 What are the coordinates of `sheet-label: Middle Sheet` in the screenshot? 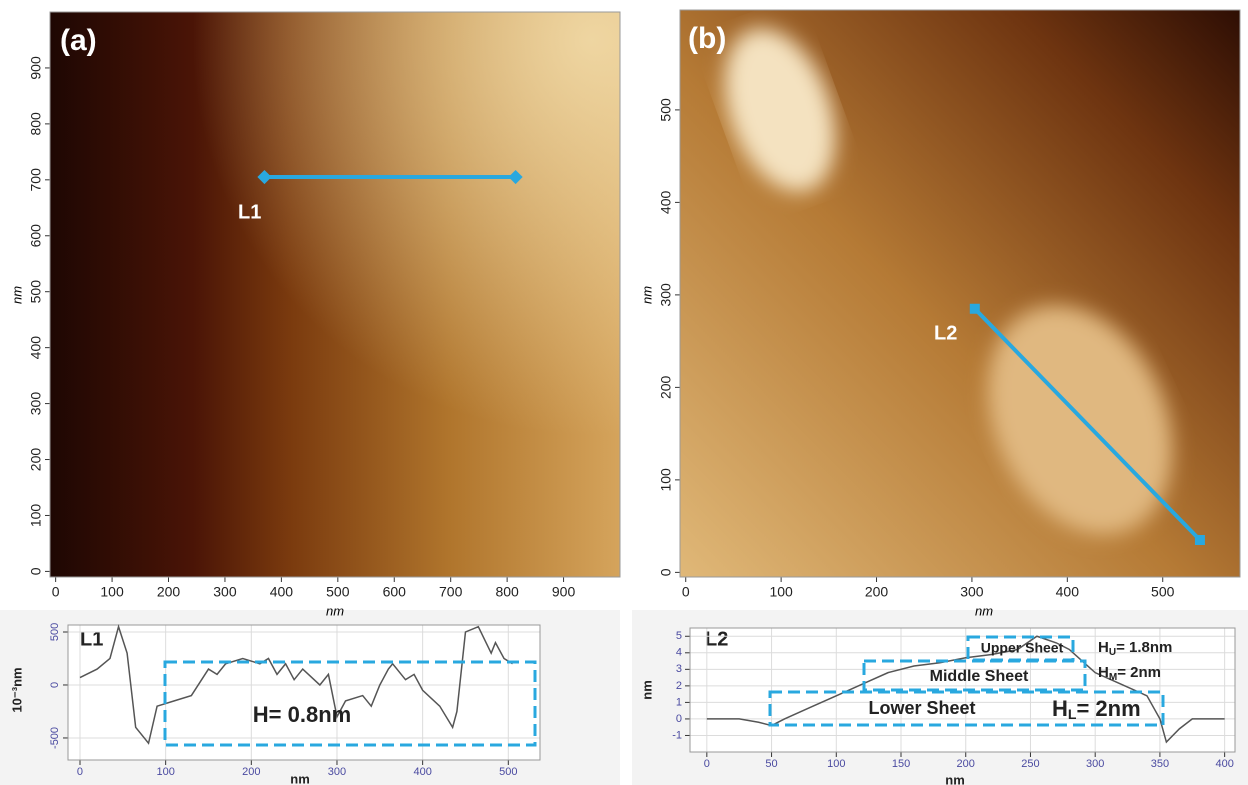 It's located at (979, 676).